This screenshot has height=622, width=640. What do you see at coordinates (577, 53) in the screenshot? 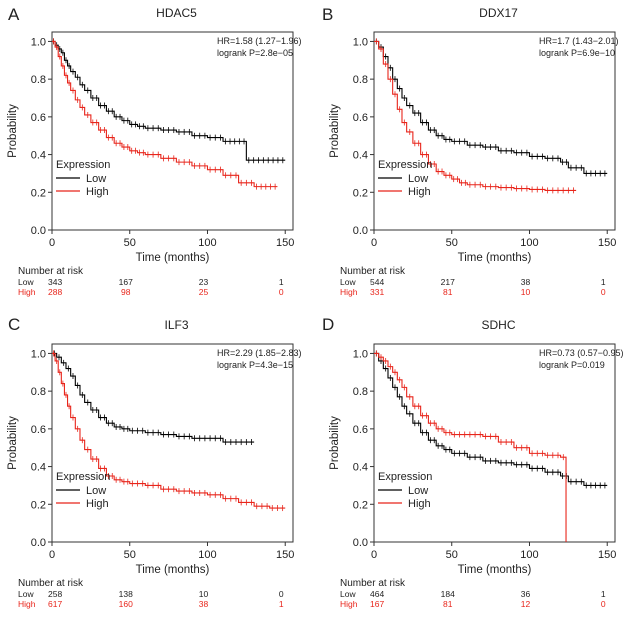
I see `logrank-annotation: logrank P=6.9e−10` at bounding box center [577, 53].